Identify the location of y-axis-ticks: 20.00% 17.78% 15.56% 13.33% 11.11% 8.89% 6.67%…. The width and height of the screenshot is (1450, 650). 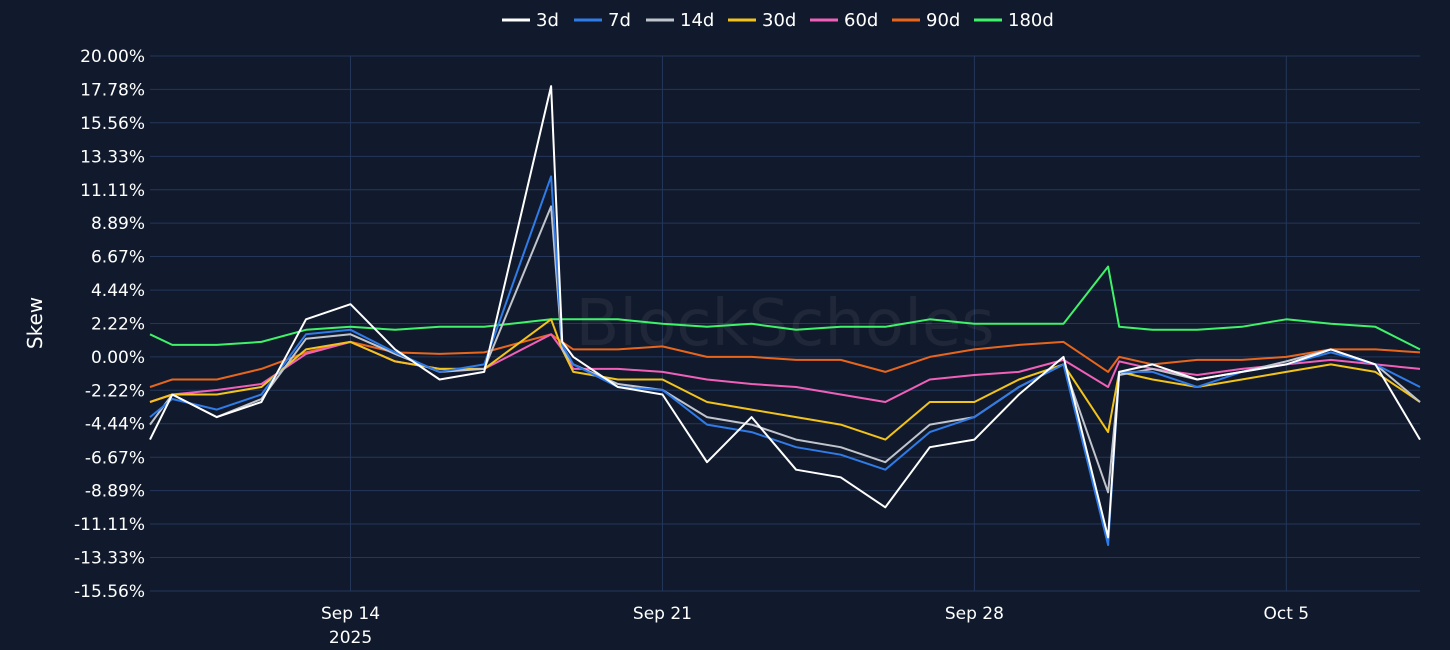
(109, 324).